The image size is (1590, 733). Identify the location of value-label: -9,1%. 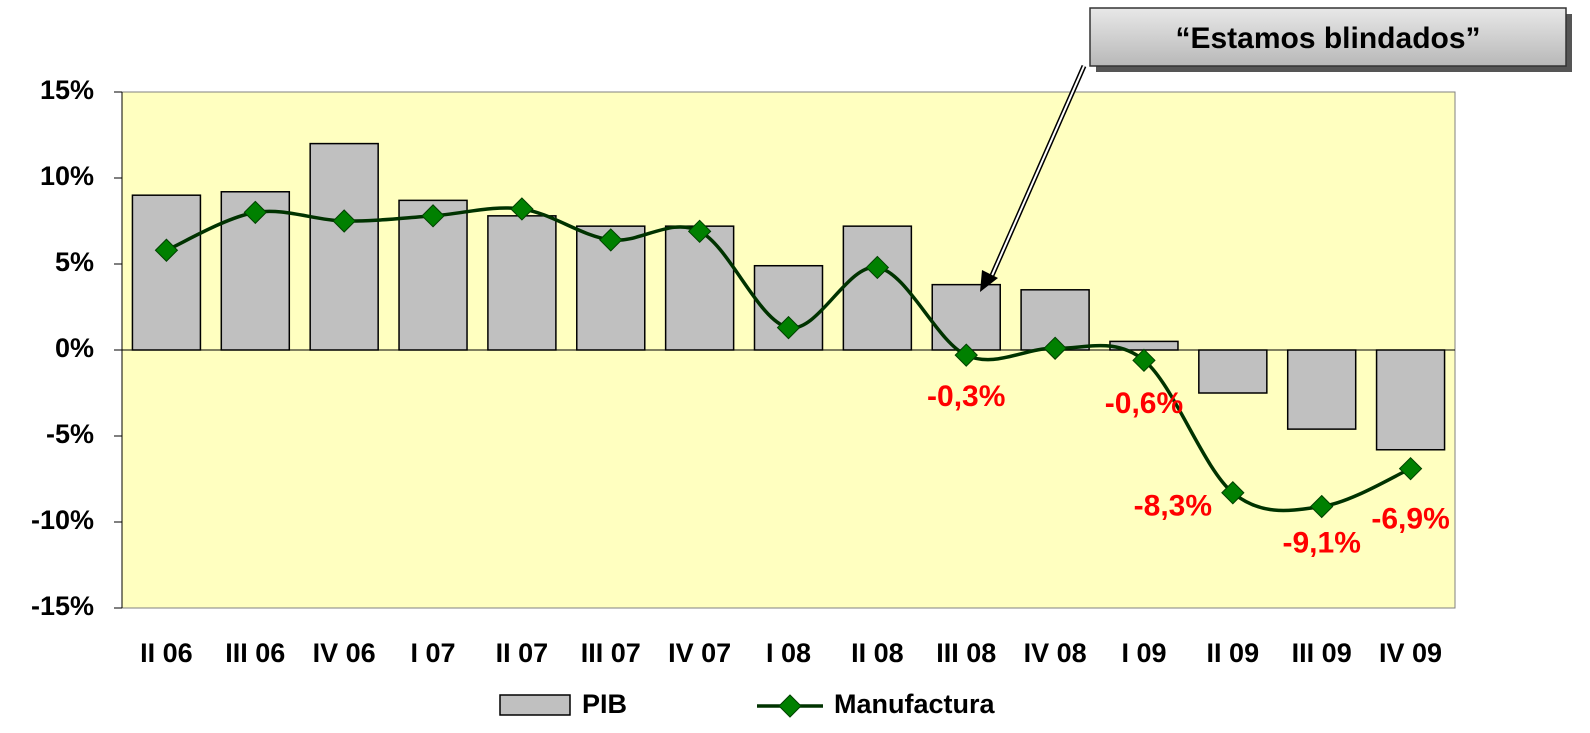
(1322, 542).